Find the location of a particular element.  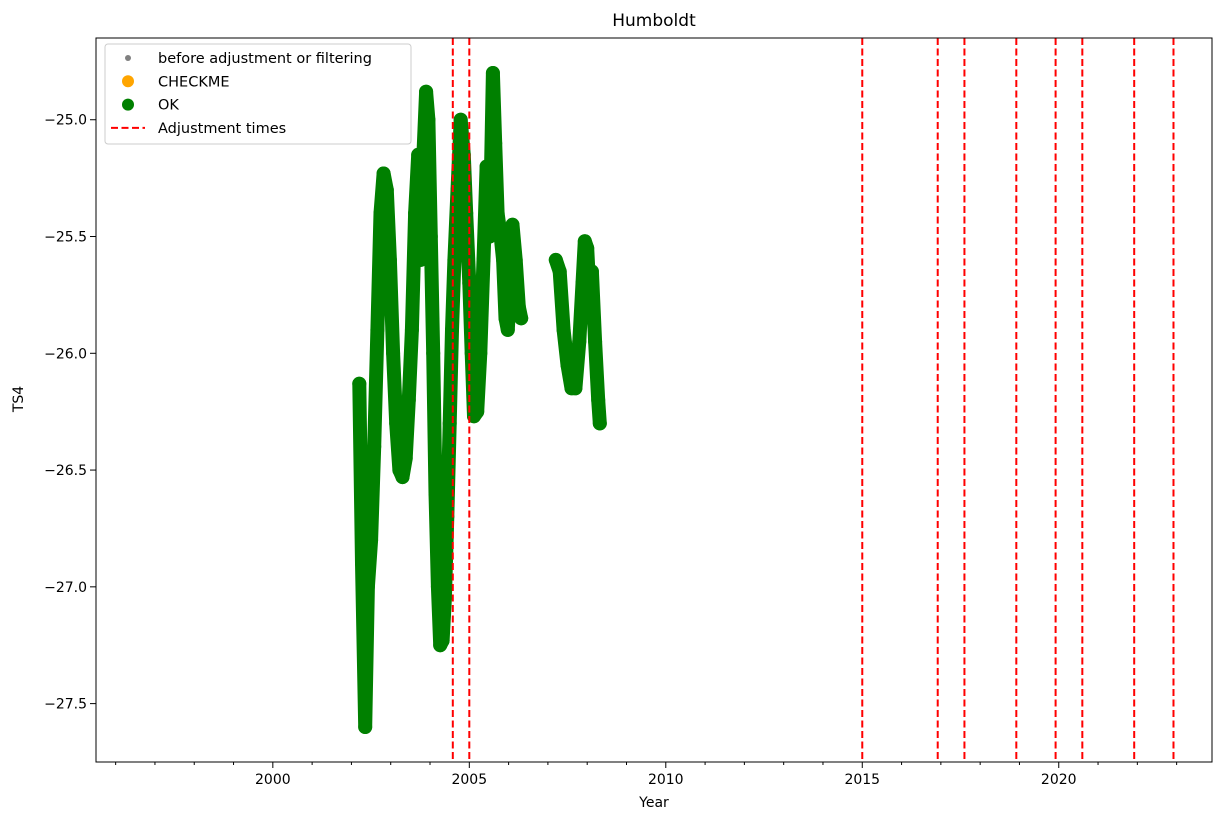

x-axis: 2000 2005 2010 2015 2020 is located at coordinates (646, 775).